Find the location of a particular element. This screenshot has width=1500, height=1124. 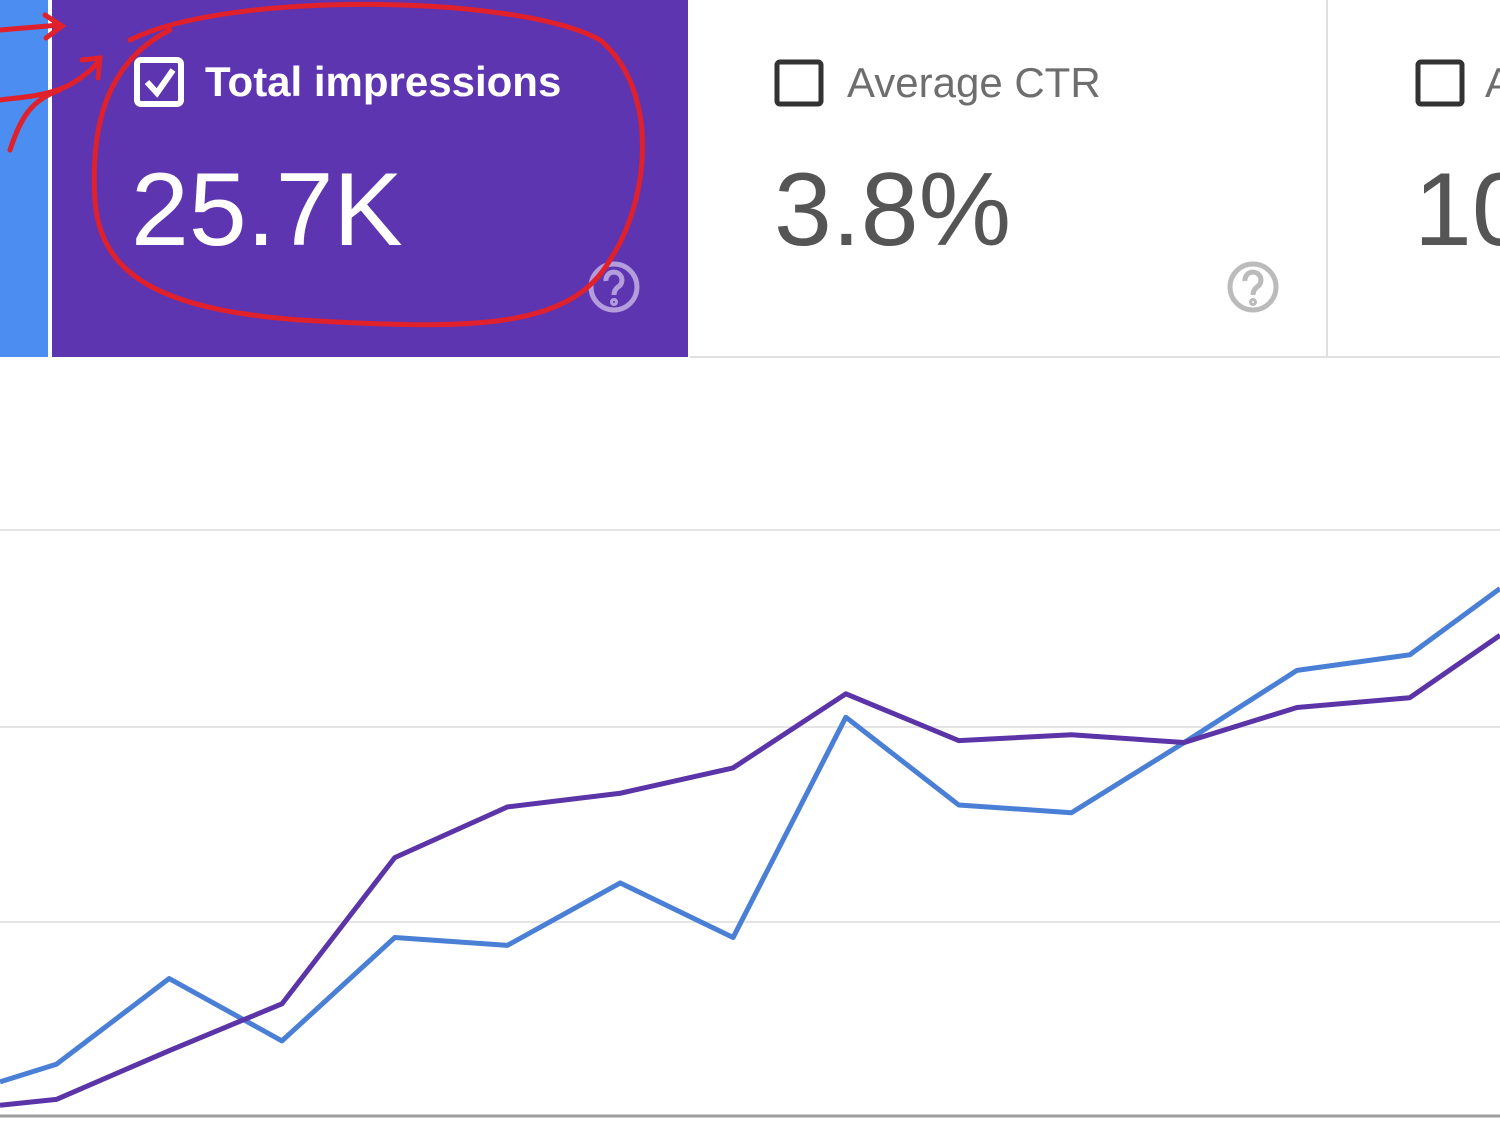

card-value: 10 is located at coordinates (1457, 210).